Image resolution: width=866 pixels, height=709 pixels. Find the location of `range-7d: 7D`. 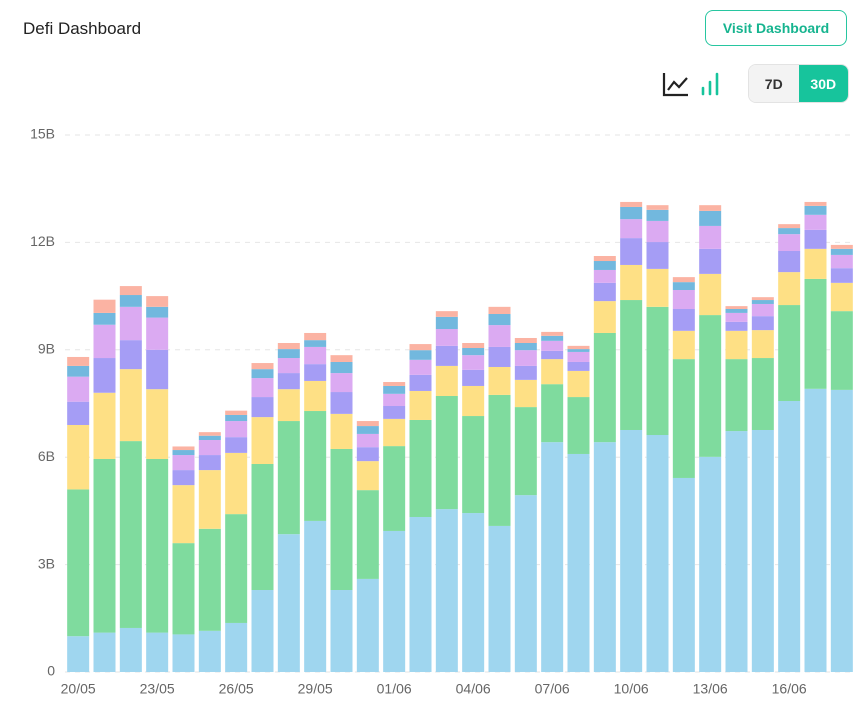

range-7d: 7D is located at coordinates (774, 83).